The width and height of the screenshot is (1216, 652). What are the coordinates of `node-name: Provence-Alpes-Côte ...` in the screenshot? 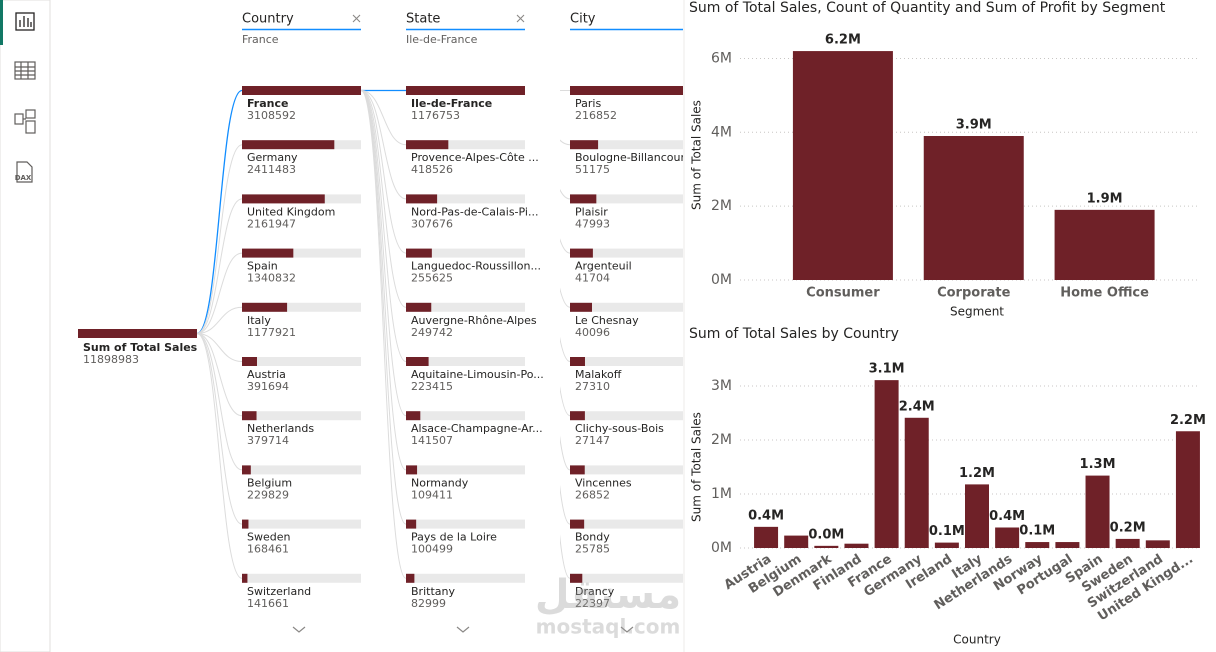 It's located at (475, 157).